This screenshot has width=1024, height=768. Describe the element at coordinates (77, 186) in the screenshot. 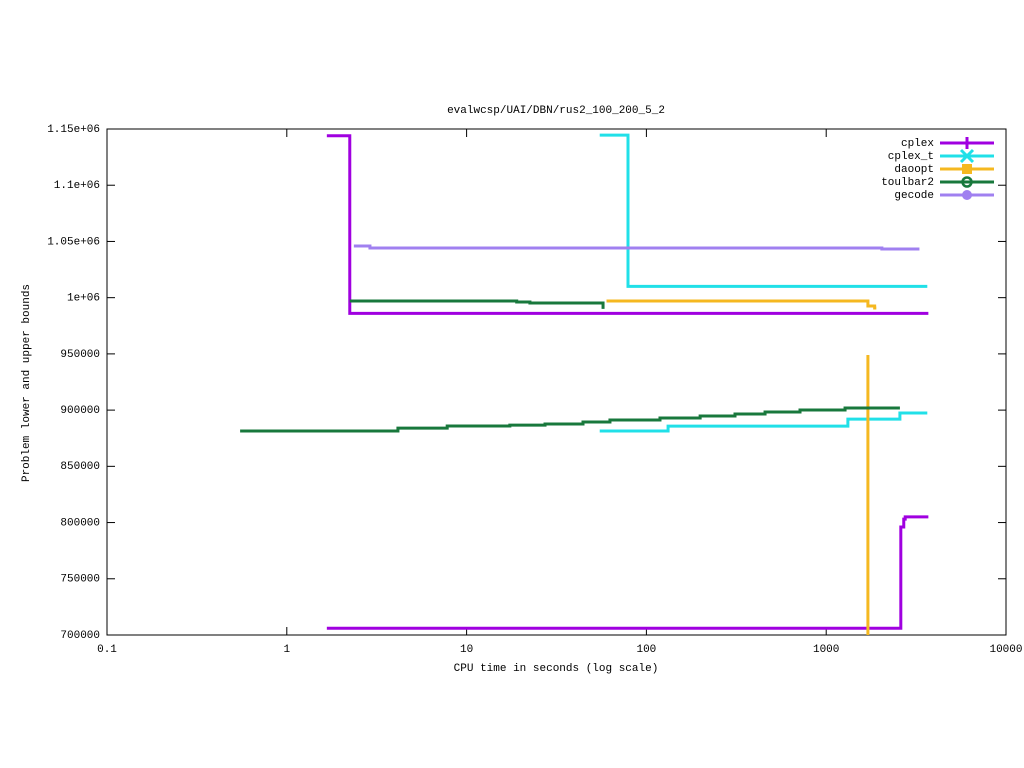

I see `y-tick-label: 1.1e+06` at that location.